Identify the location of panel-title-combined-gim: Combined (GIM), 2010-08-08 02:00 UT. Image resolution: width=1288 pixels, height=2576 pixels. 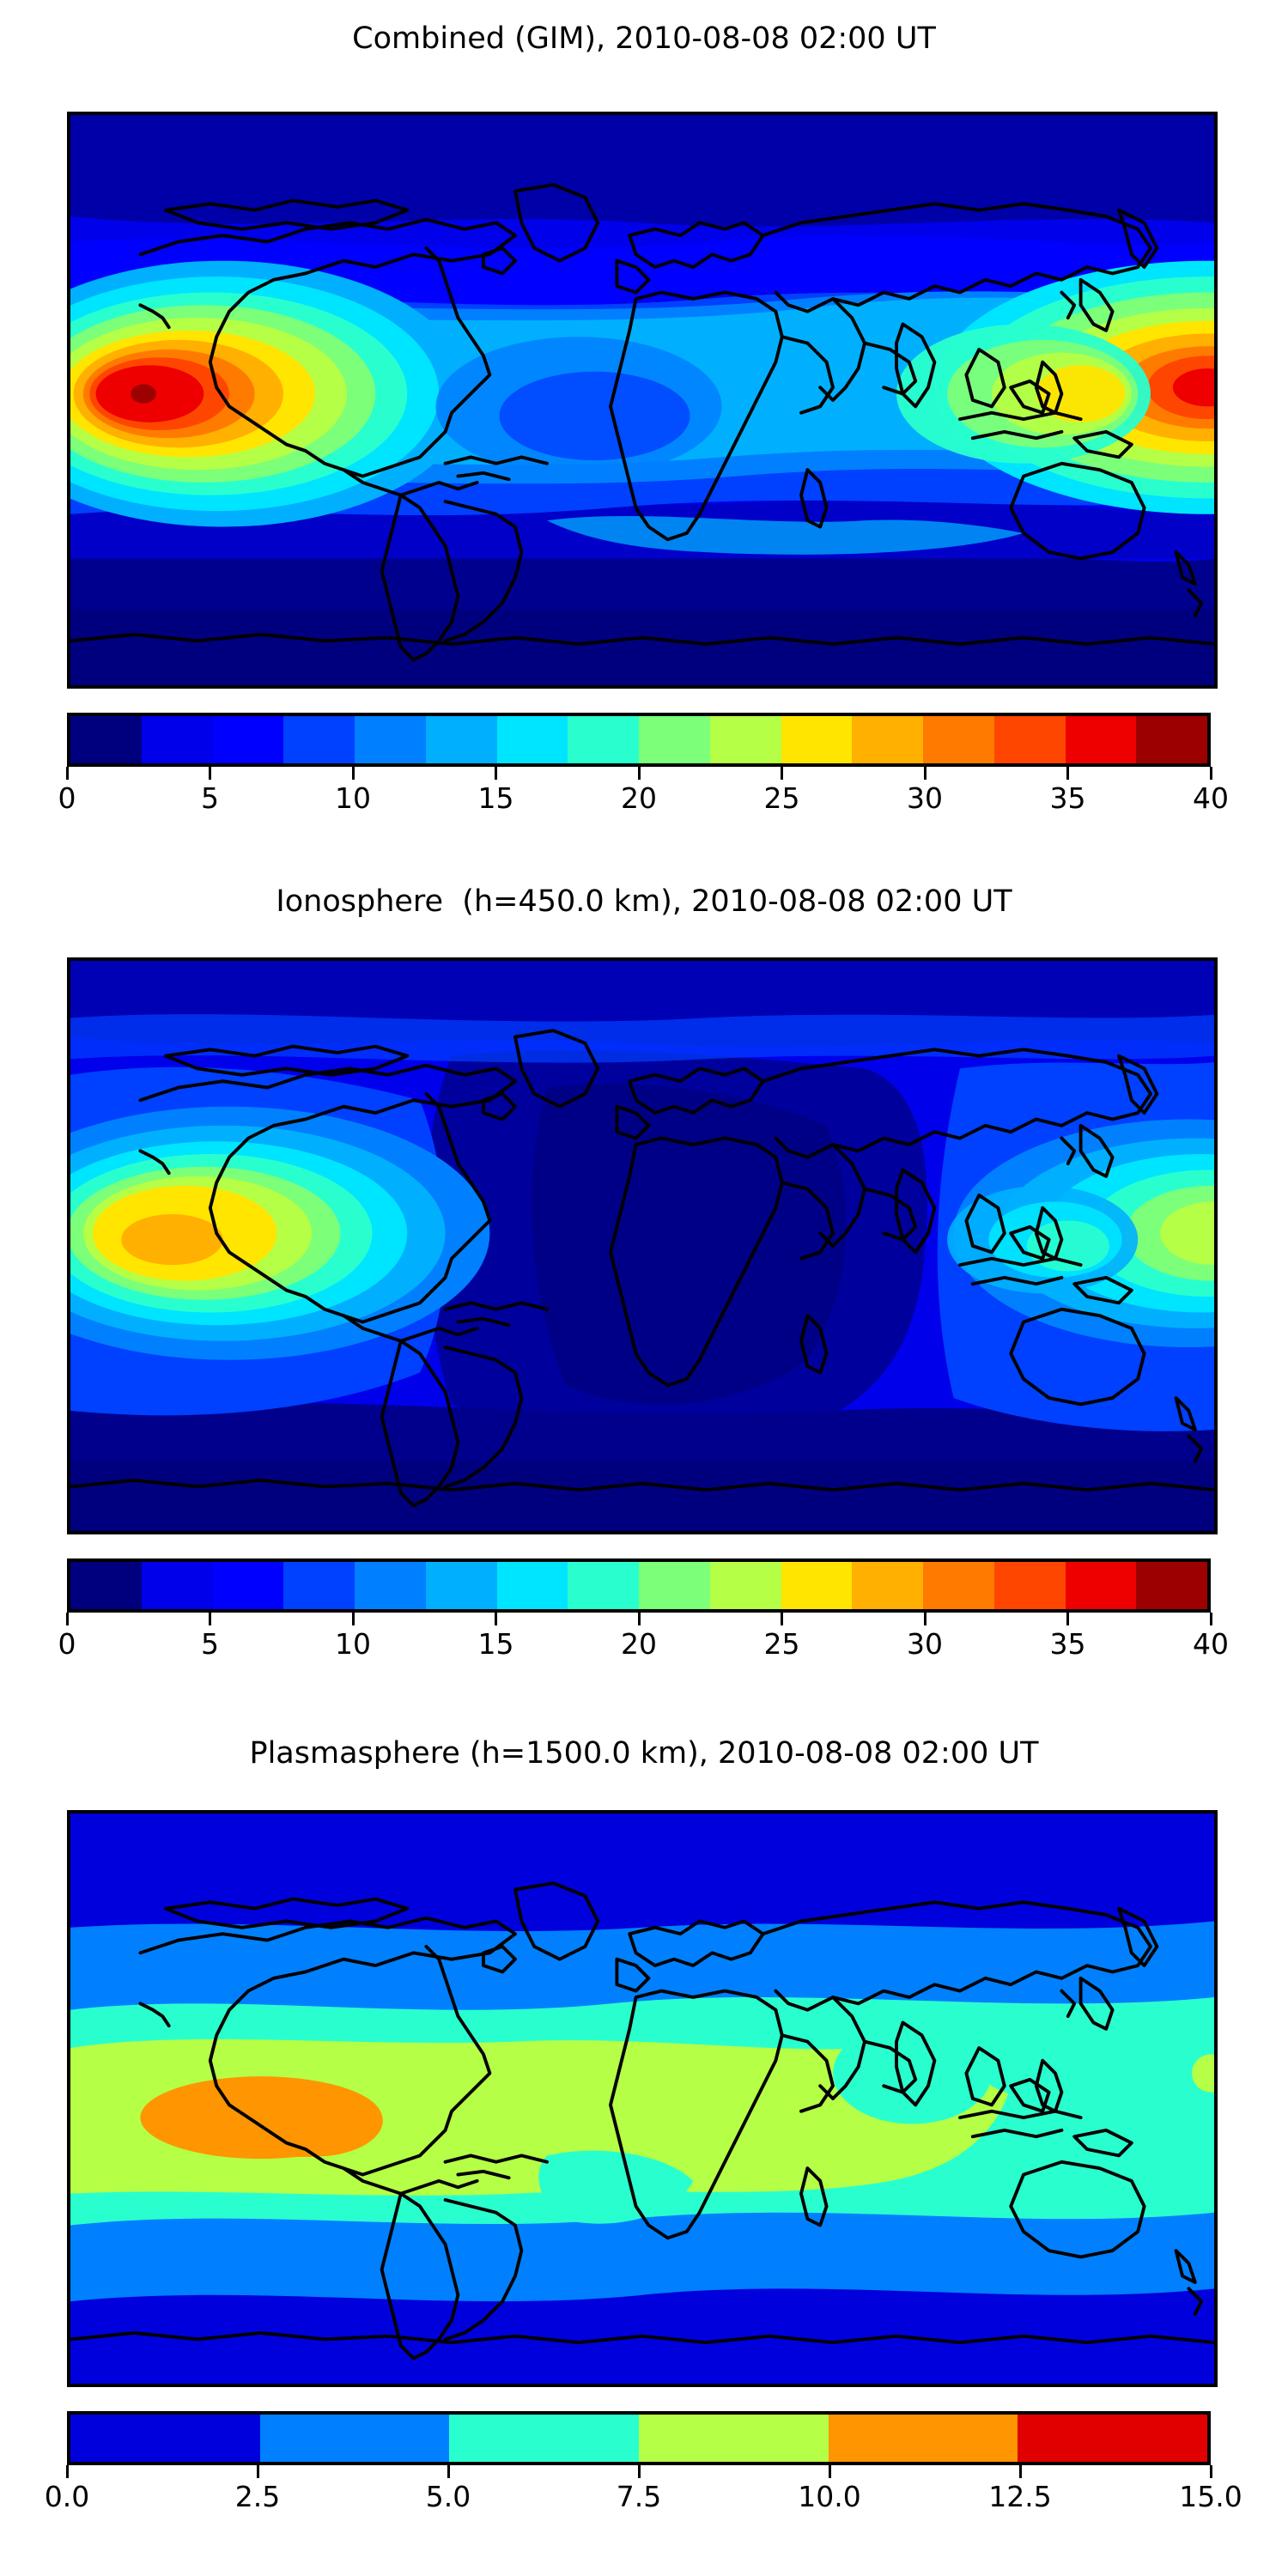
(644, 38).